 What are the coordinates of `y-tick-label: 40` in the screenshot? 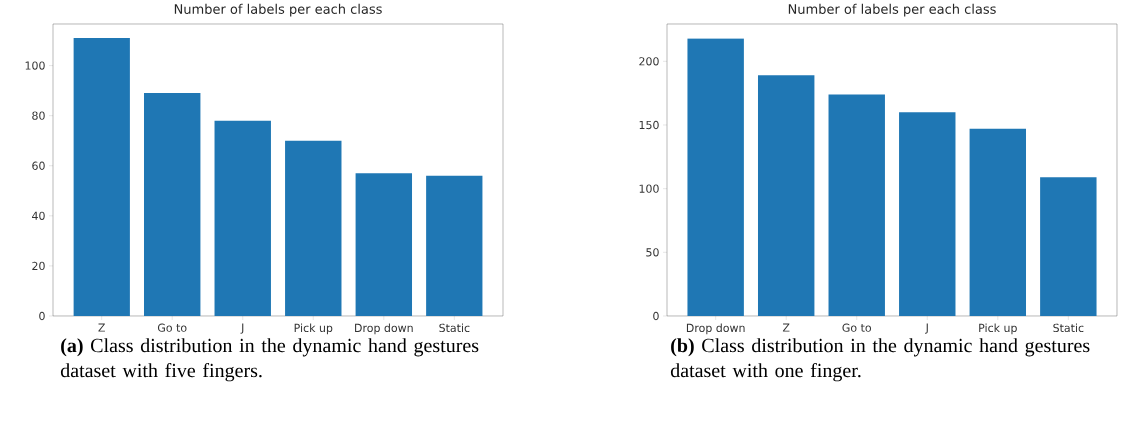 It's located at (38, 215).